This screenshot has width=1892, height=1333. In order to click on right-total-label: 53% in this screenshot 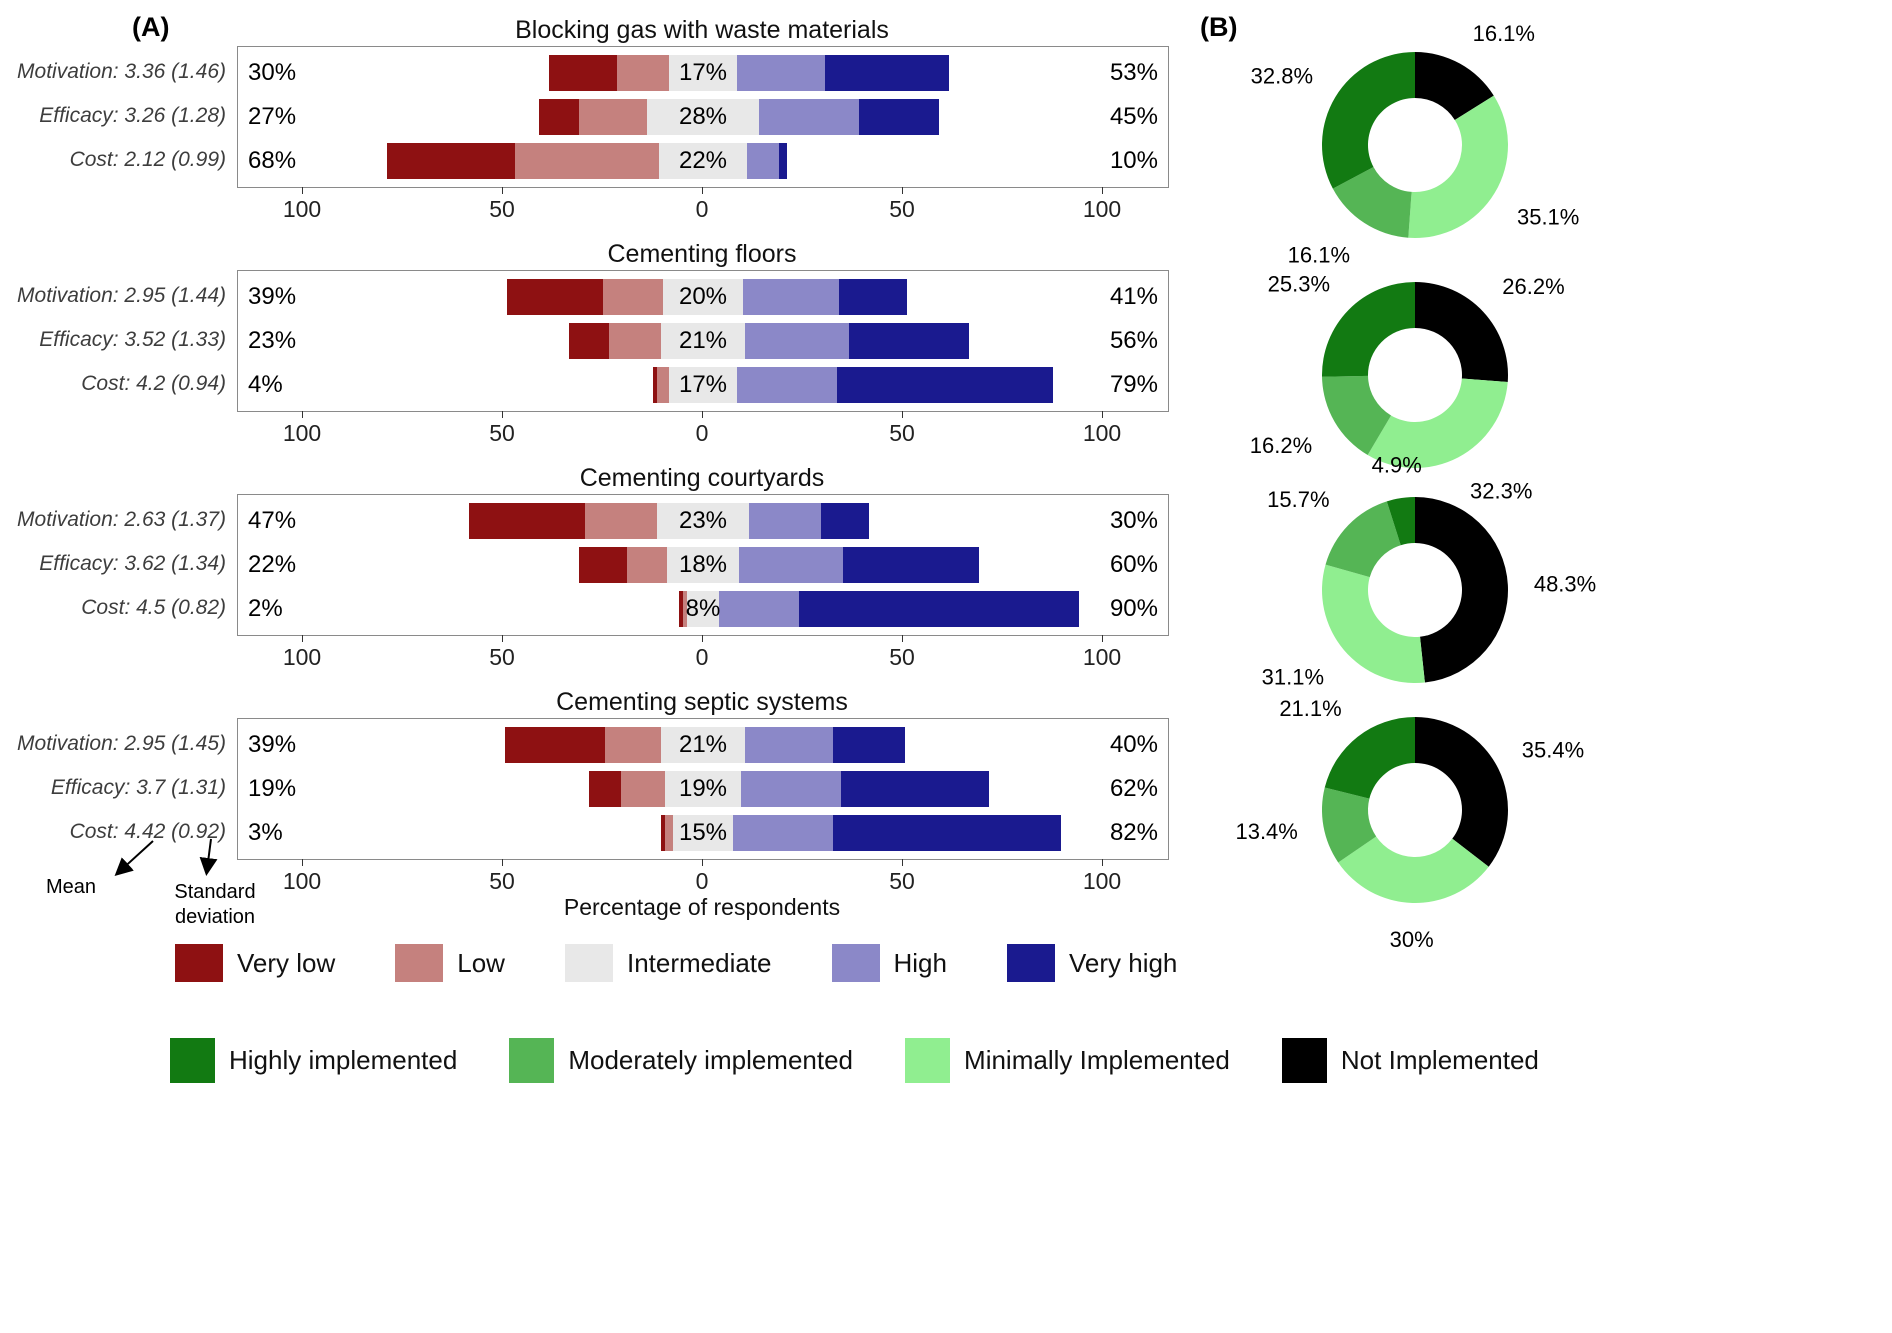, I will do `click(1133, 72)`.